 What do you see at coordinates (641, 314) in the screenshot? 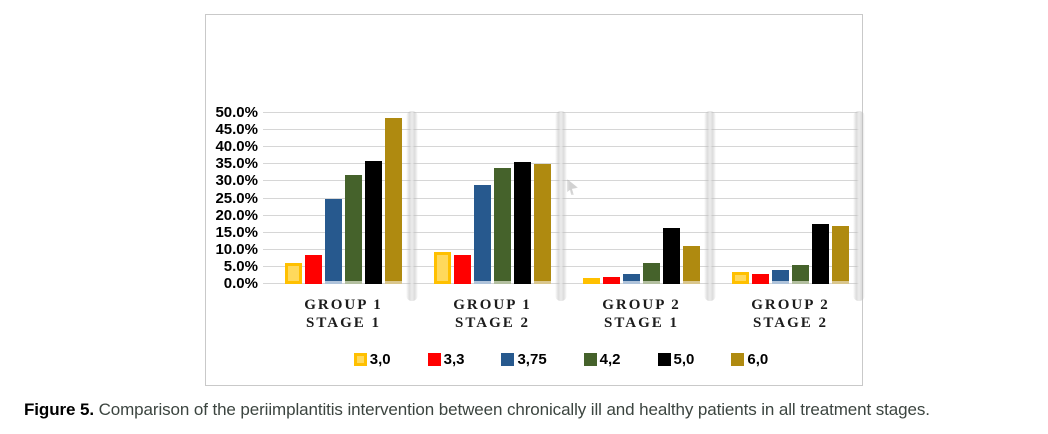
I see `category-label-3: GROUP 2 STAGE 1` at bounding box center [641, 314].